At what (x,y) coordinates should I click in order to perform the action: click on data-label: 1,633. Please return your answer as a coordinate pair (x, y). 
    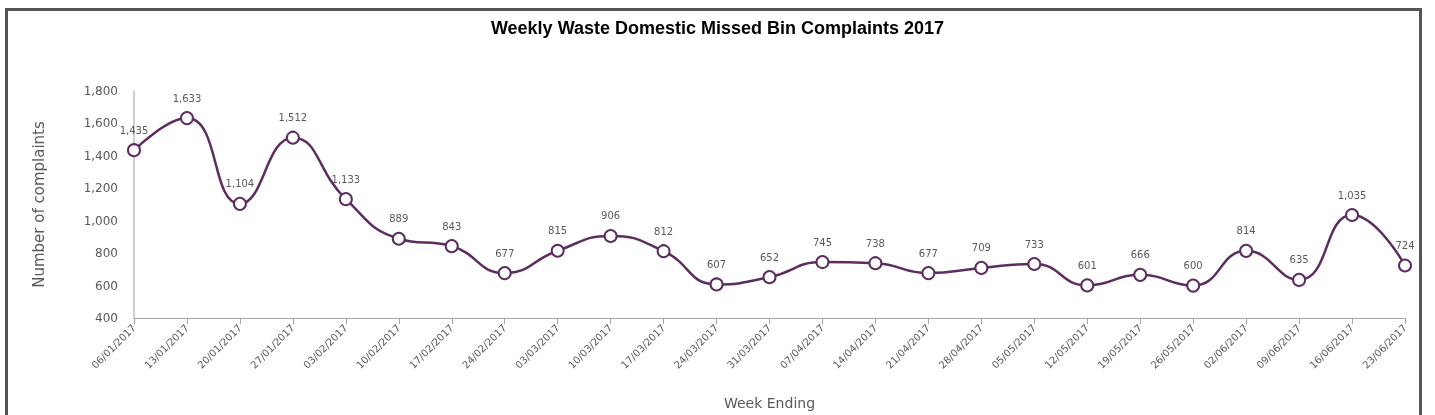
    Looking at the image, I should click on (187, 98).